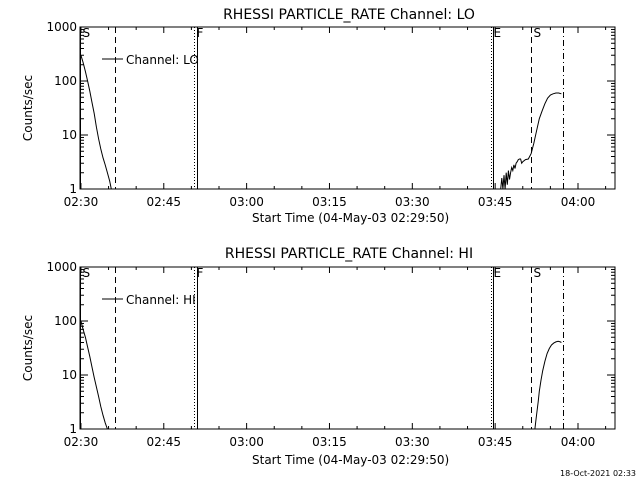 This screenshot has height=480, width=640. Describe the element at coordinates (349, 254) in the screenshot. I see `chart-title: RHESSI PARTICLE_RATE Channel: HI` at that location.